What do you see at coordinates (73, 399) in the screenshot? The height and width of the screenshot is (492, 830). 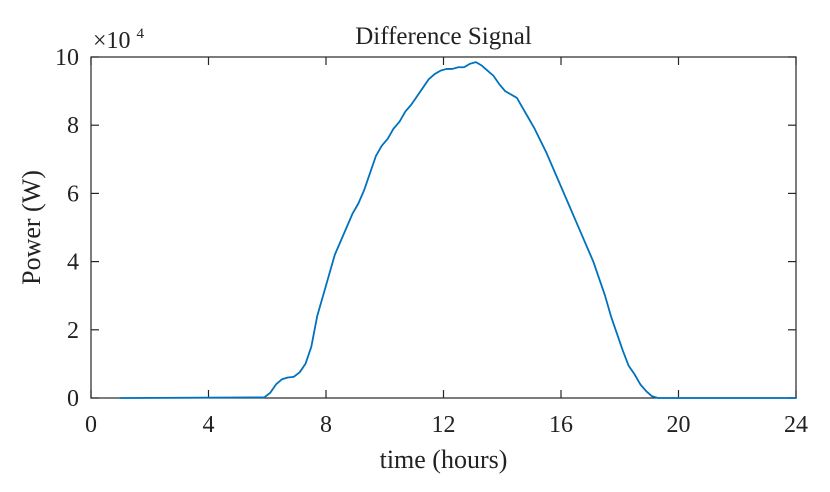 I see `y-tick-label: 0` at bounding box center [73, 399].